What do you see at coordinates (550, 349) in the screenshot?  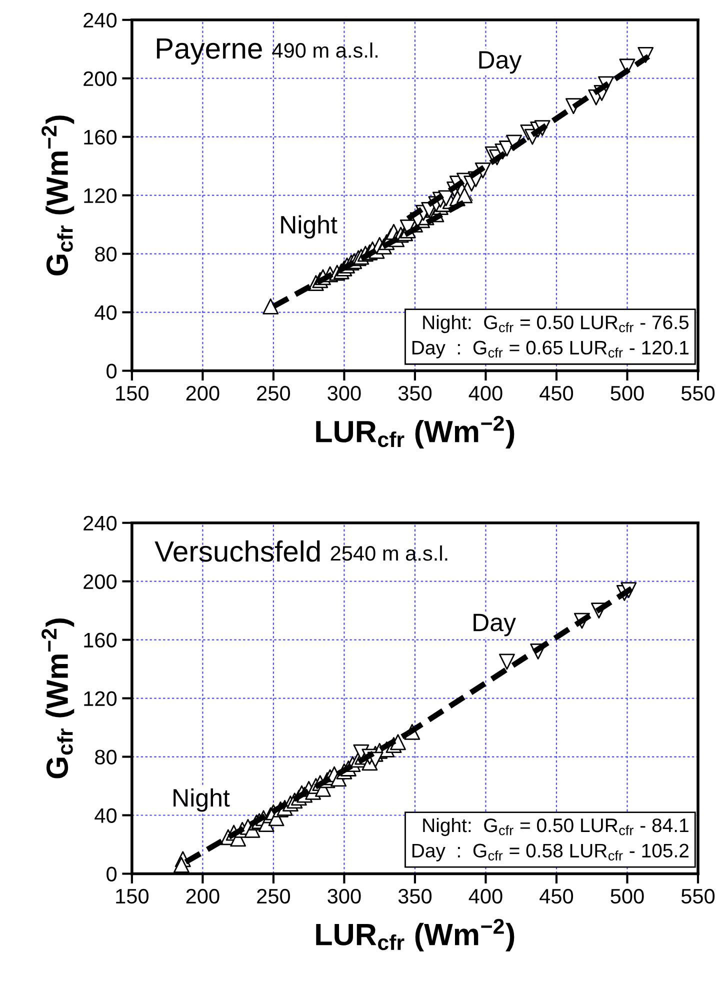 I see `annotation: Day : G$_{cfr}$ = 0.65 LUR$_{cfr}$ - 120.1` at bounding box center [550, 349].